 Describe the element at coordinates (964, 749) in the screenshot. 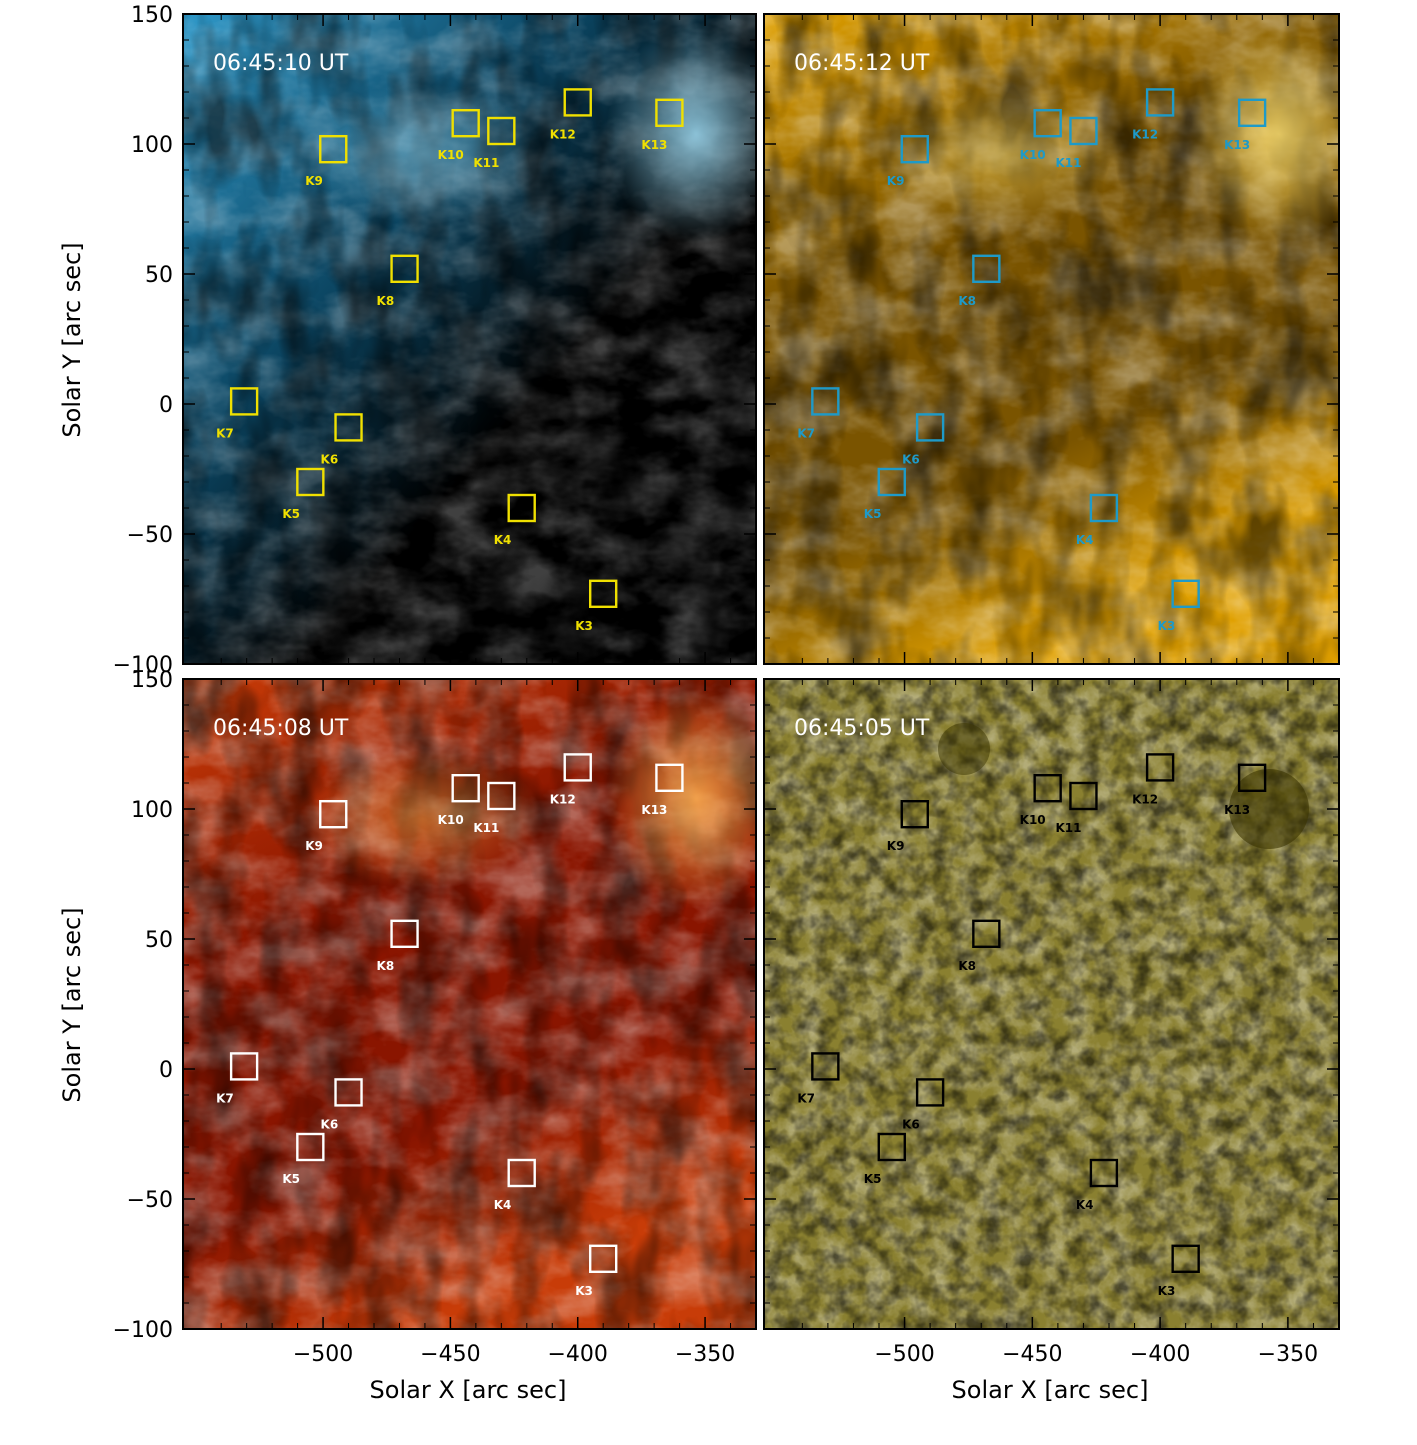

I see `sunspot` at that location.